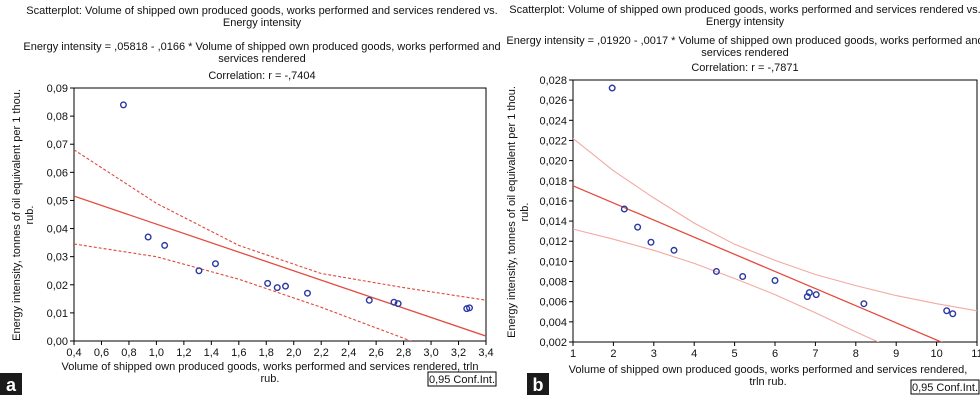 This screenshot has height=400, width=980. I want to click on title-line-2: Energy intensity, so click(745, 22).